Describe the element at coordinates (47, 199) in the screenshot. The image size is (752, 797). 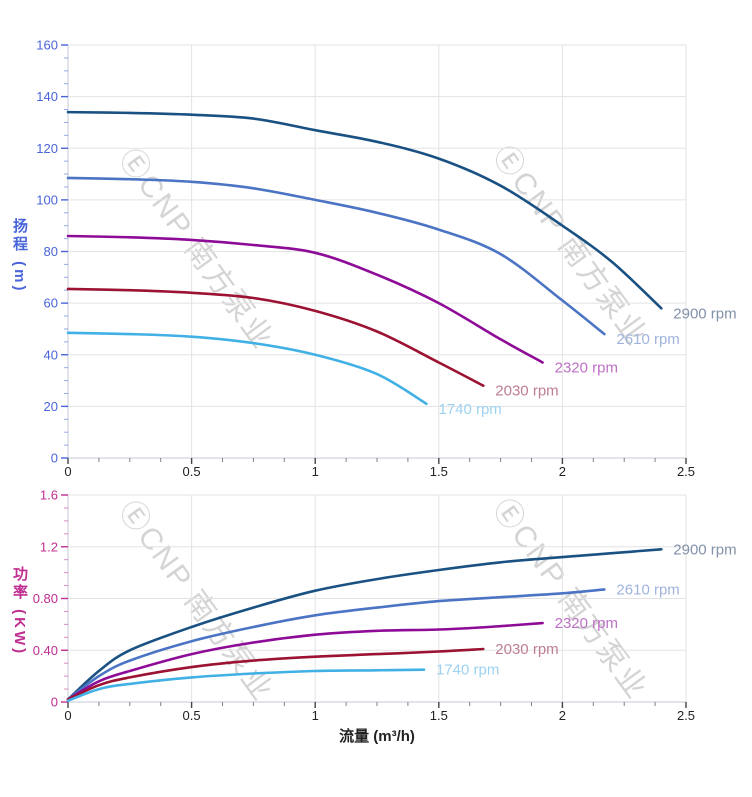
I see `y-tick-label: 100` at that location.